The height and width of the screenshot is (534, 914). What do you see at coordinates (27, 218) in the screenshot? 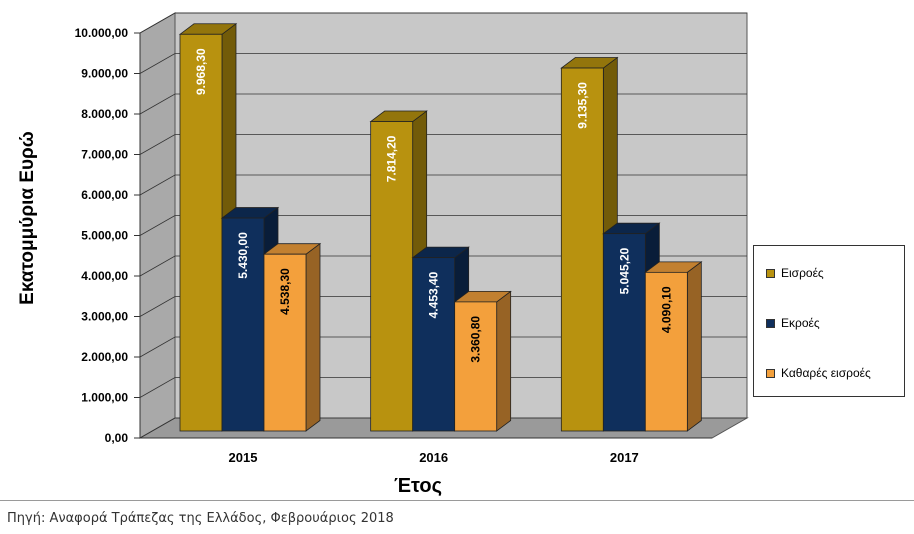
I see `y-axis-title: Εκατομμύρια Ευρώ` at bounding box center [27, 218].